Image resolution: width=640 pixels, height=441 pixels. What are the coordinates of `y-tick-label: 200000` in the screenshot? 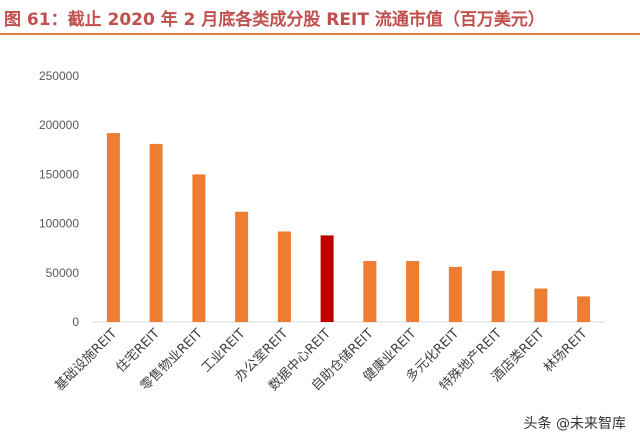 It's located at (59, 125).